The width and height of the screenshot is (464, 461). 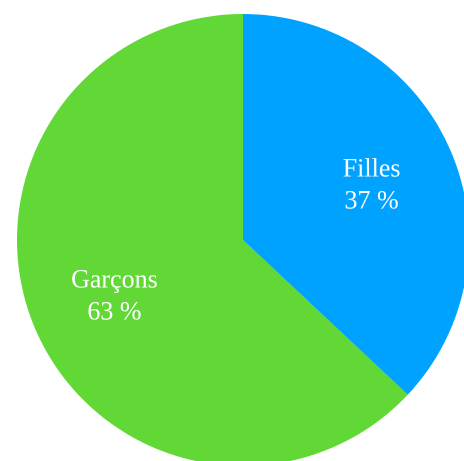 What do you see at coordinates (114, 311) in the screenshot?
I see `slice-value-garcons: 63 %` at bounding box center [114, 311].